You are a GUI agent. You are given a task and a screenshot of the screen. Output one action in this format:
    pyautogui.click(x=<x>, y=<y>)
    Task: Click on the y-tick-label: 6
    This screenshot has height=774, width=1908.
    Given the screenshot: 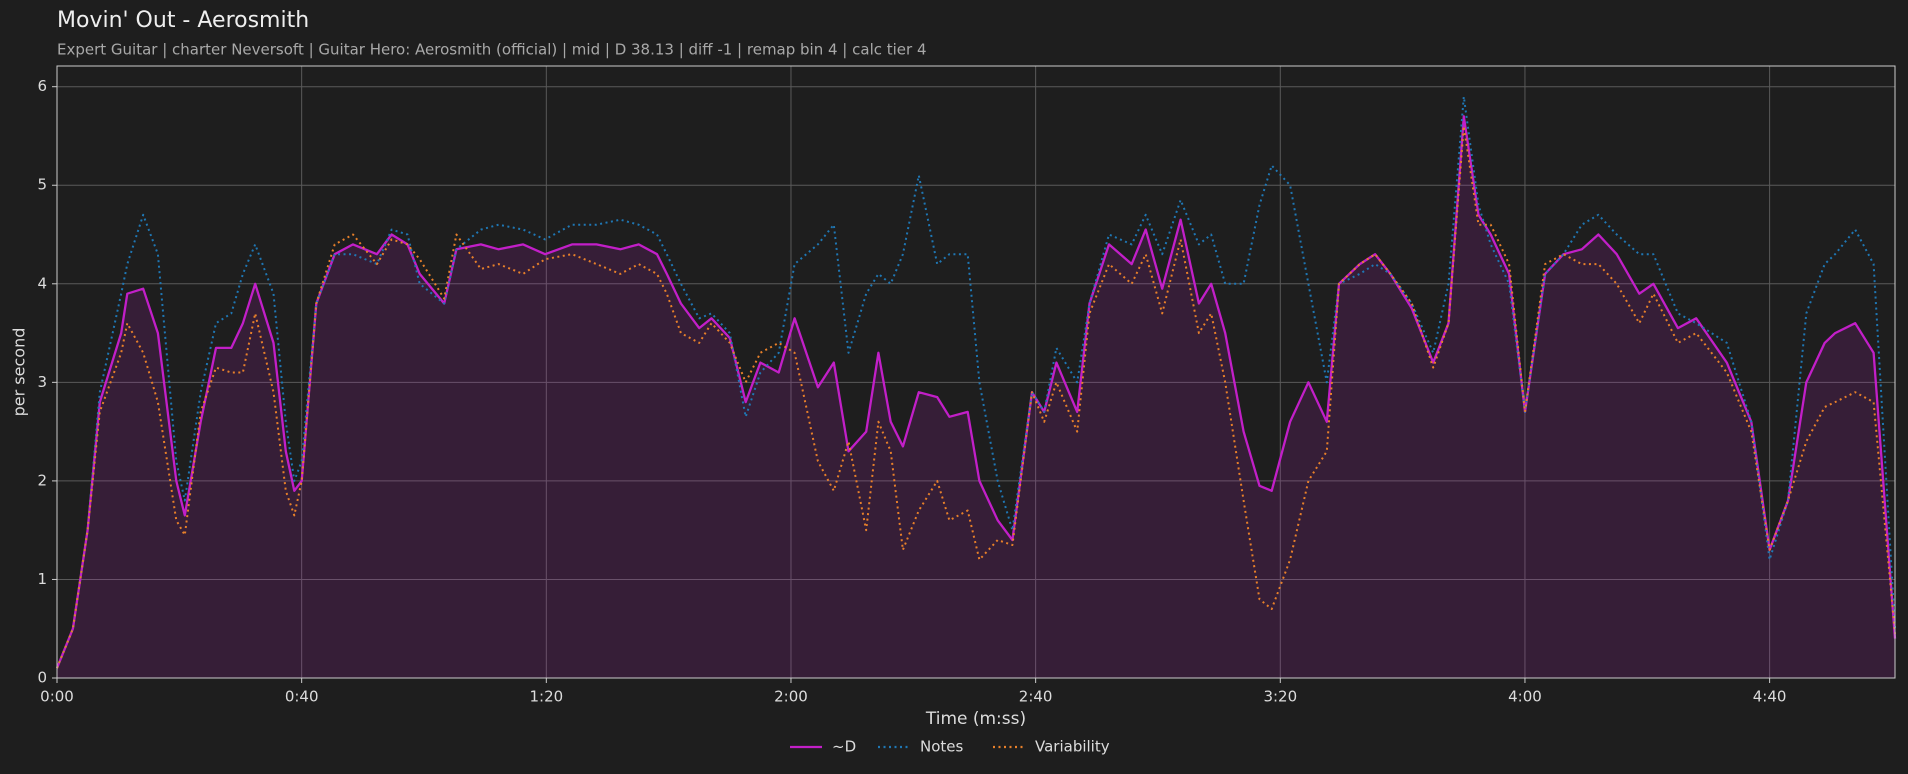 What is the action you would take?
    pyautogui.click(x=42, y=86)
    